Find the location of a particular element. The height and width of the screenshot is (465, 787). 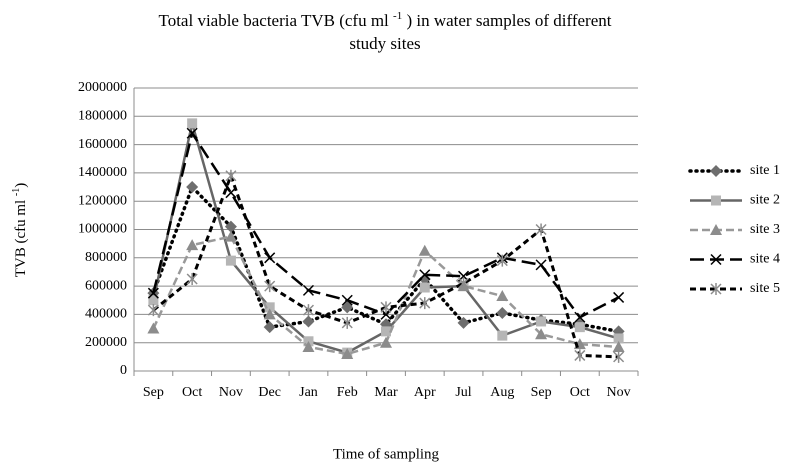

y-tick-label: 1800000 is located at coordinates (102, 116).